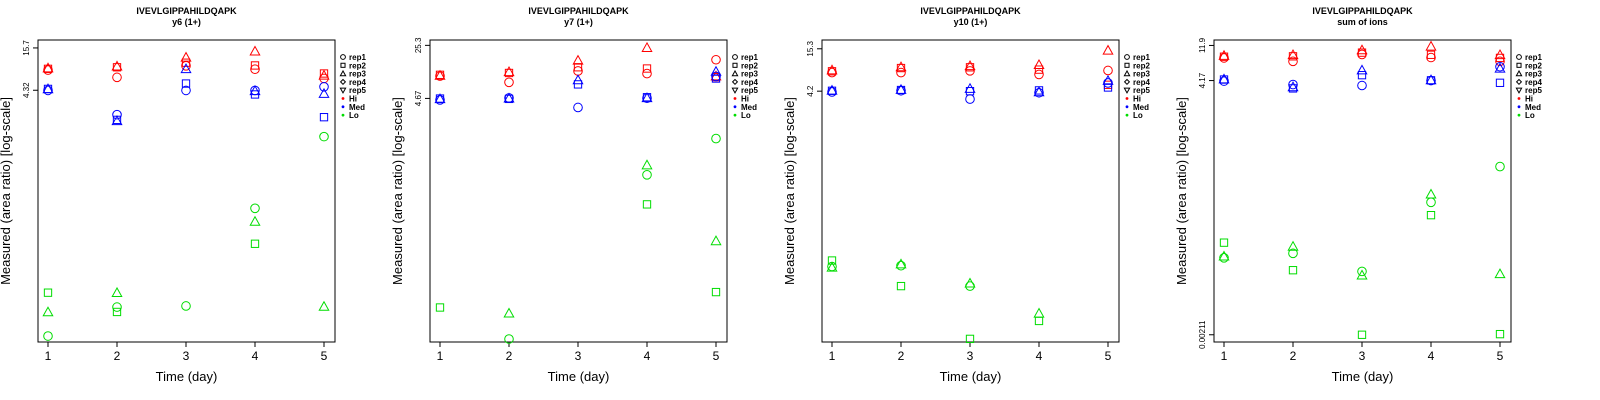 This screenshot has height=400, width=1600. What do you see at coordinates (578, 191) in the screenshot?
I see `plot-frame` at bounding box center [578, 191].